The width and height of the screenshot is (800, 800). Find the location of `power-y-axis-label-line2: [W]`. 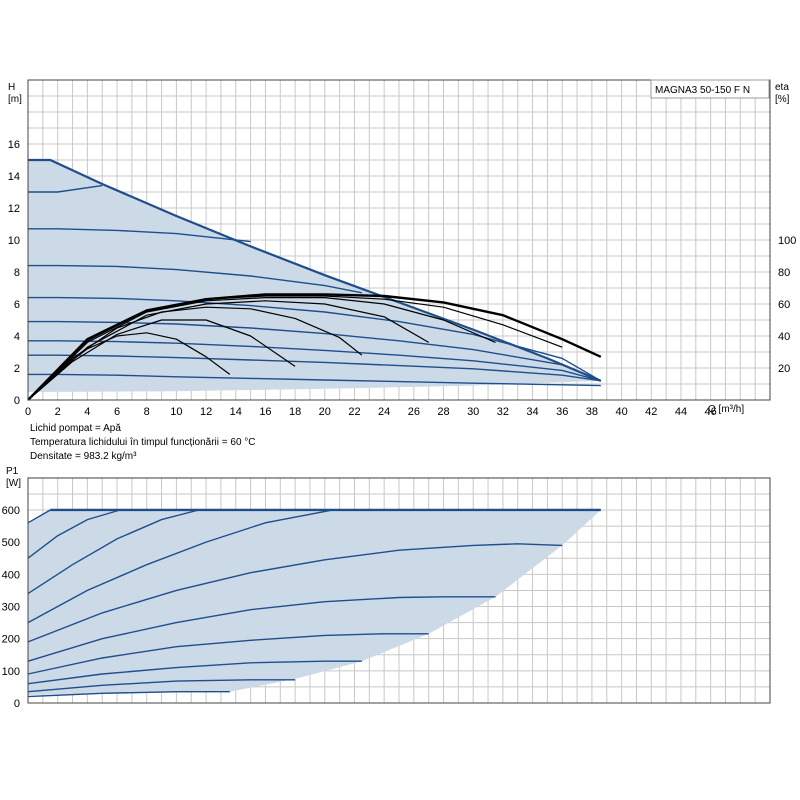

power-y-axis-label-line2: [W] is located at coordinates (13, 483).